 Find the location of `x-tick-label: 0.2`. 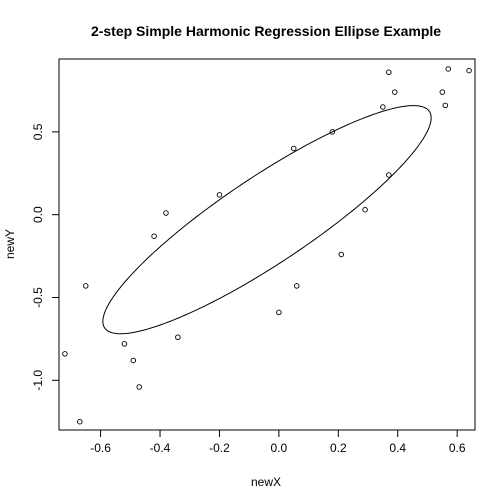

x-tick-label: 0.2 is located at coordinates (338, 448).